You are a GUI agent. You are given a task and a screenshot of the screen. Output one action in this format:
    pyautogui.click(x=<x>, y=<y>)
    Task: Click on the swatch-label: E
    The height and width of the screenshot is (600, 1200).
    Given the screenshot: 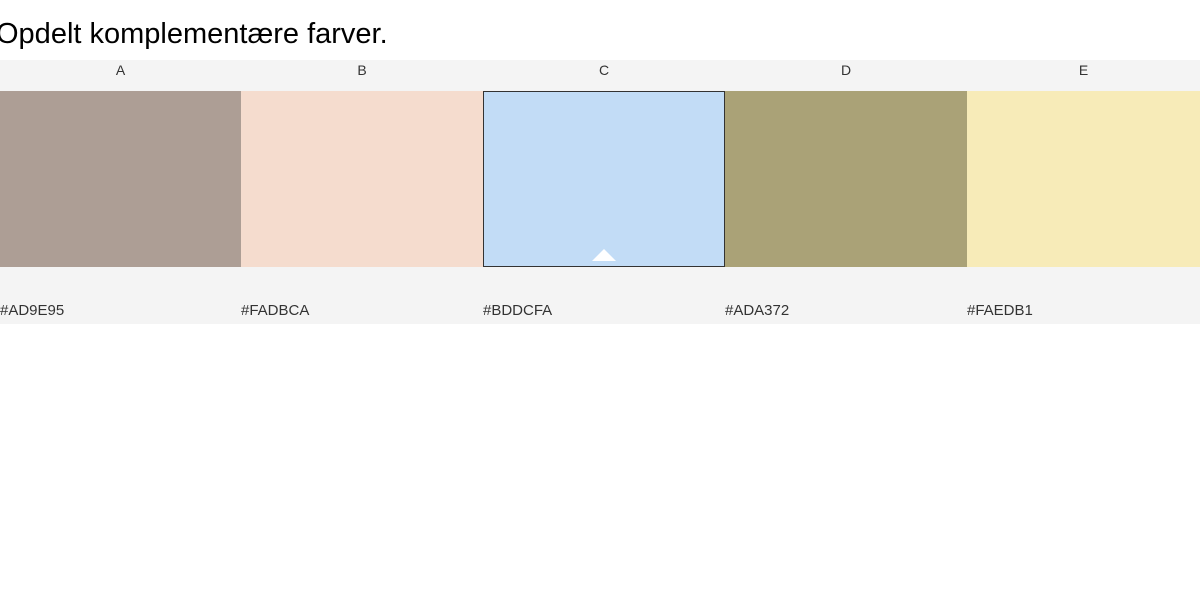 What is the action you would take?
    pyautogui.click(x=1083, y=70)
    